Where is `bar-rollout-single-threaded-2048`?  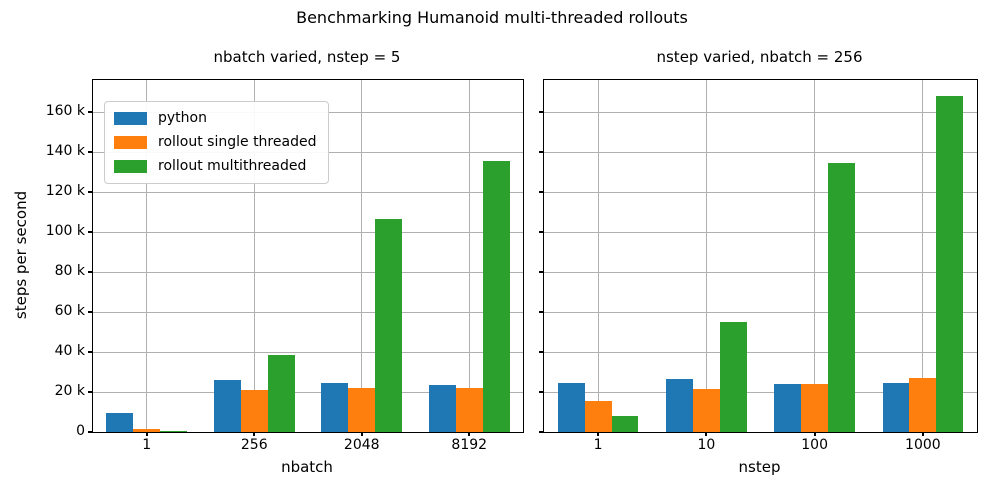 bar-rollout-single-threaded-2048 is located at coordinates (362, 410).